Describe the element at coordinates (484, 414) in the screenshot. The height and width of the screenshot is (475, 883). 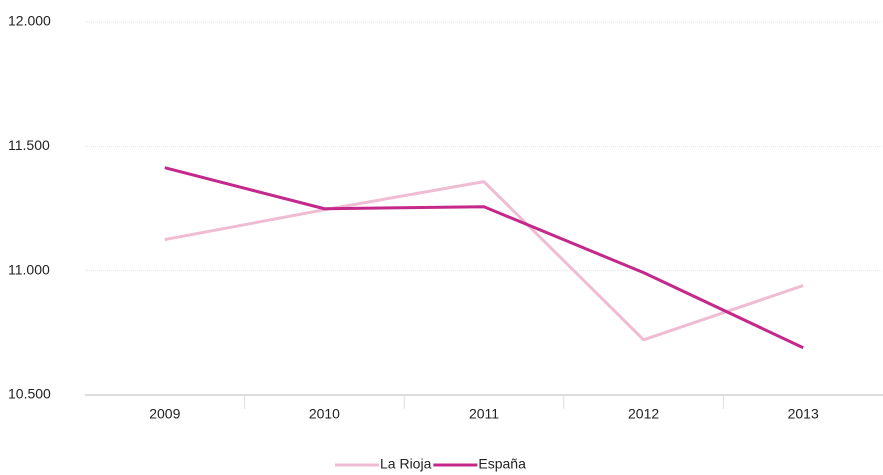
I see `x-tick-label: 2011` at that location.